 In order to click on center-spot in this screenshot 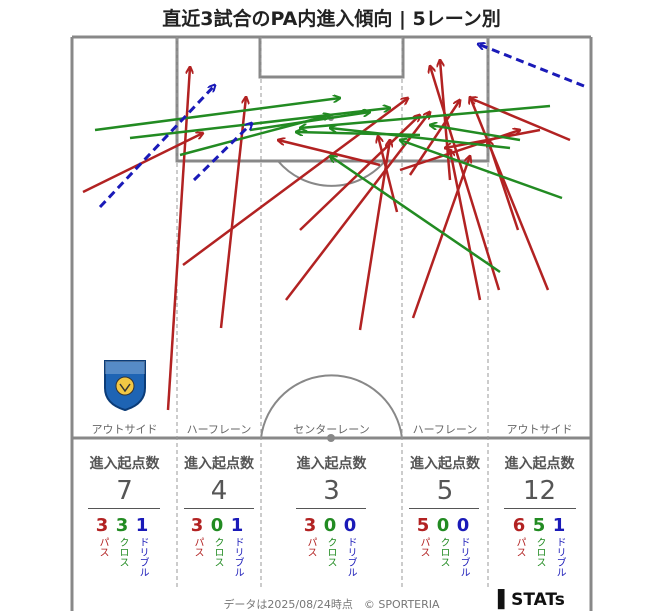, I will do `click(331, 438)`.